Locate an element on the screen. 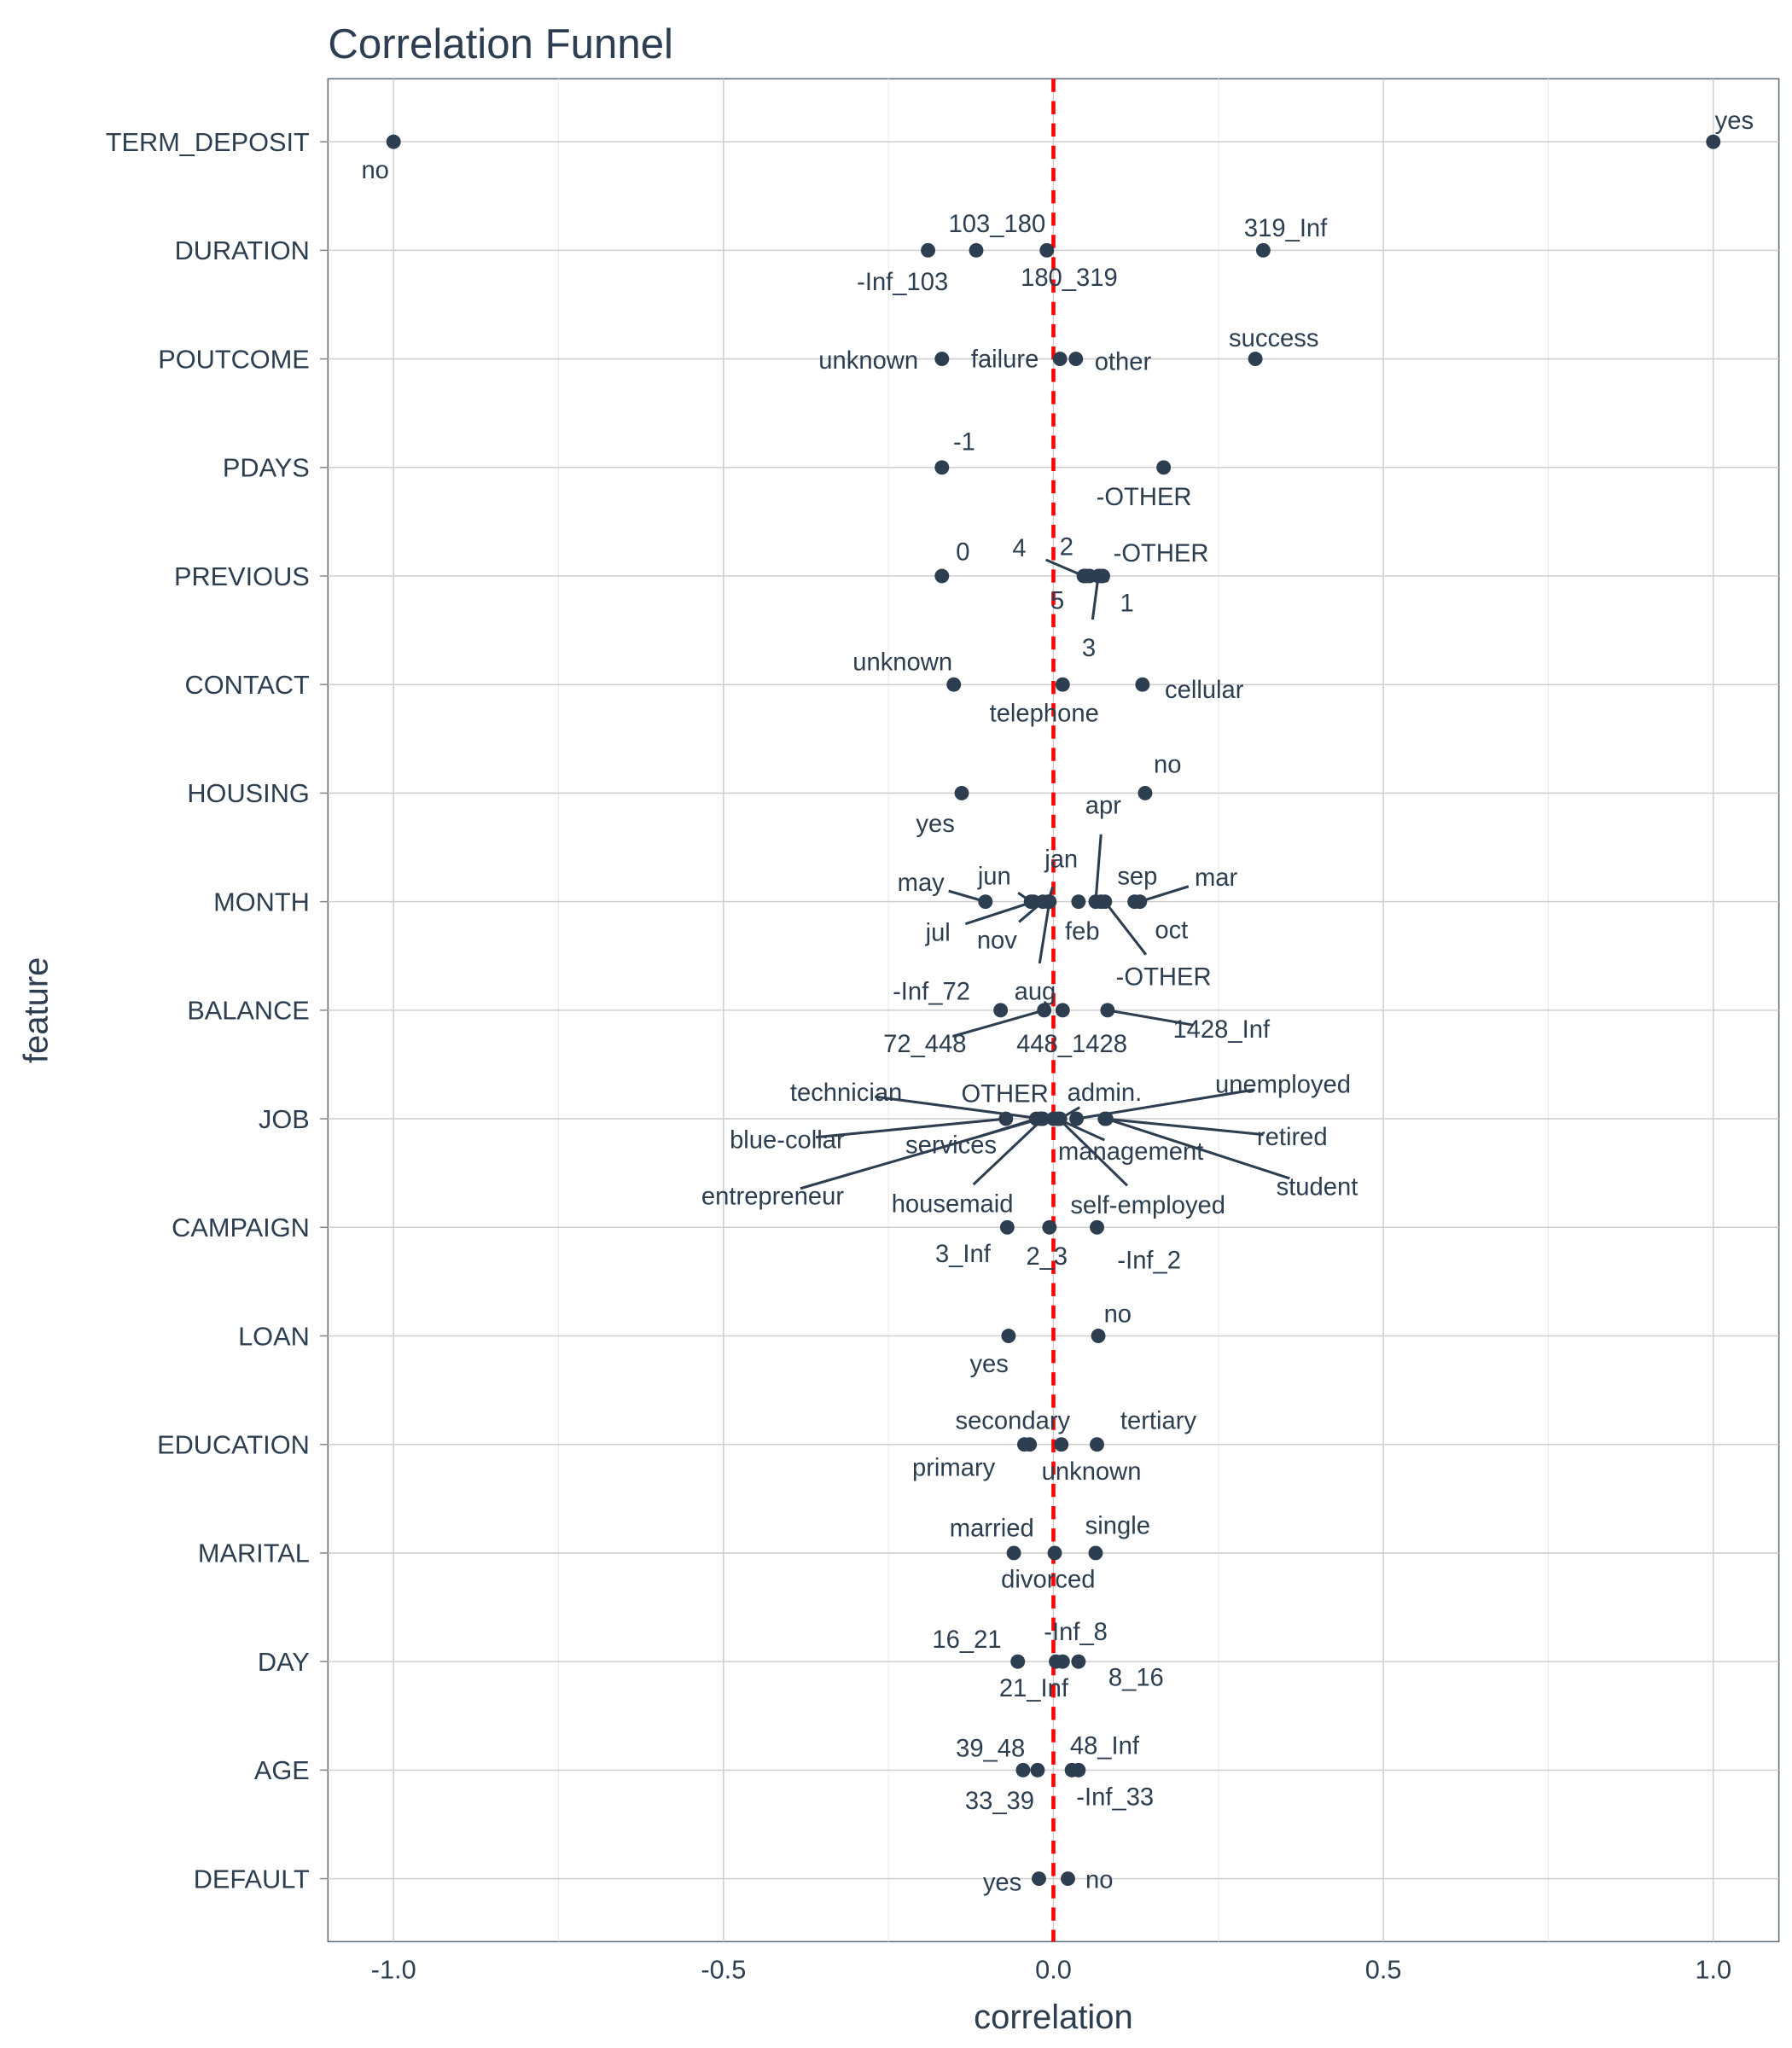 Image resolution: width=1792 pixels, height=2048 pixels. point-label: -1 is located at coordinates (964, 442).